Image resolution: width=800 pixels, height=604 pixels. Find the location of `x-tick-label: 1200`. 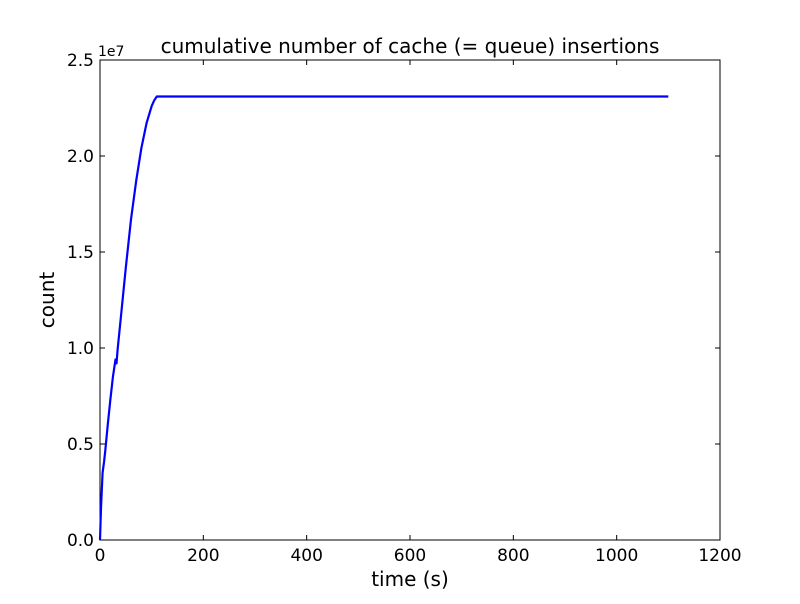

x-tick-label: 1200 is located at coordinates (719, 556).